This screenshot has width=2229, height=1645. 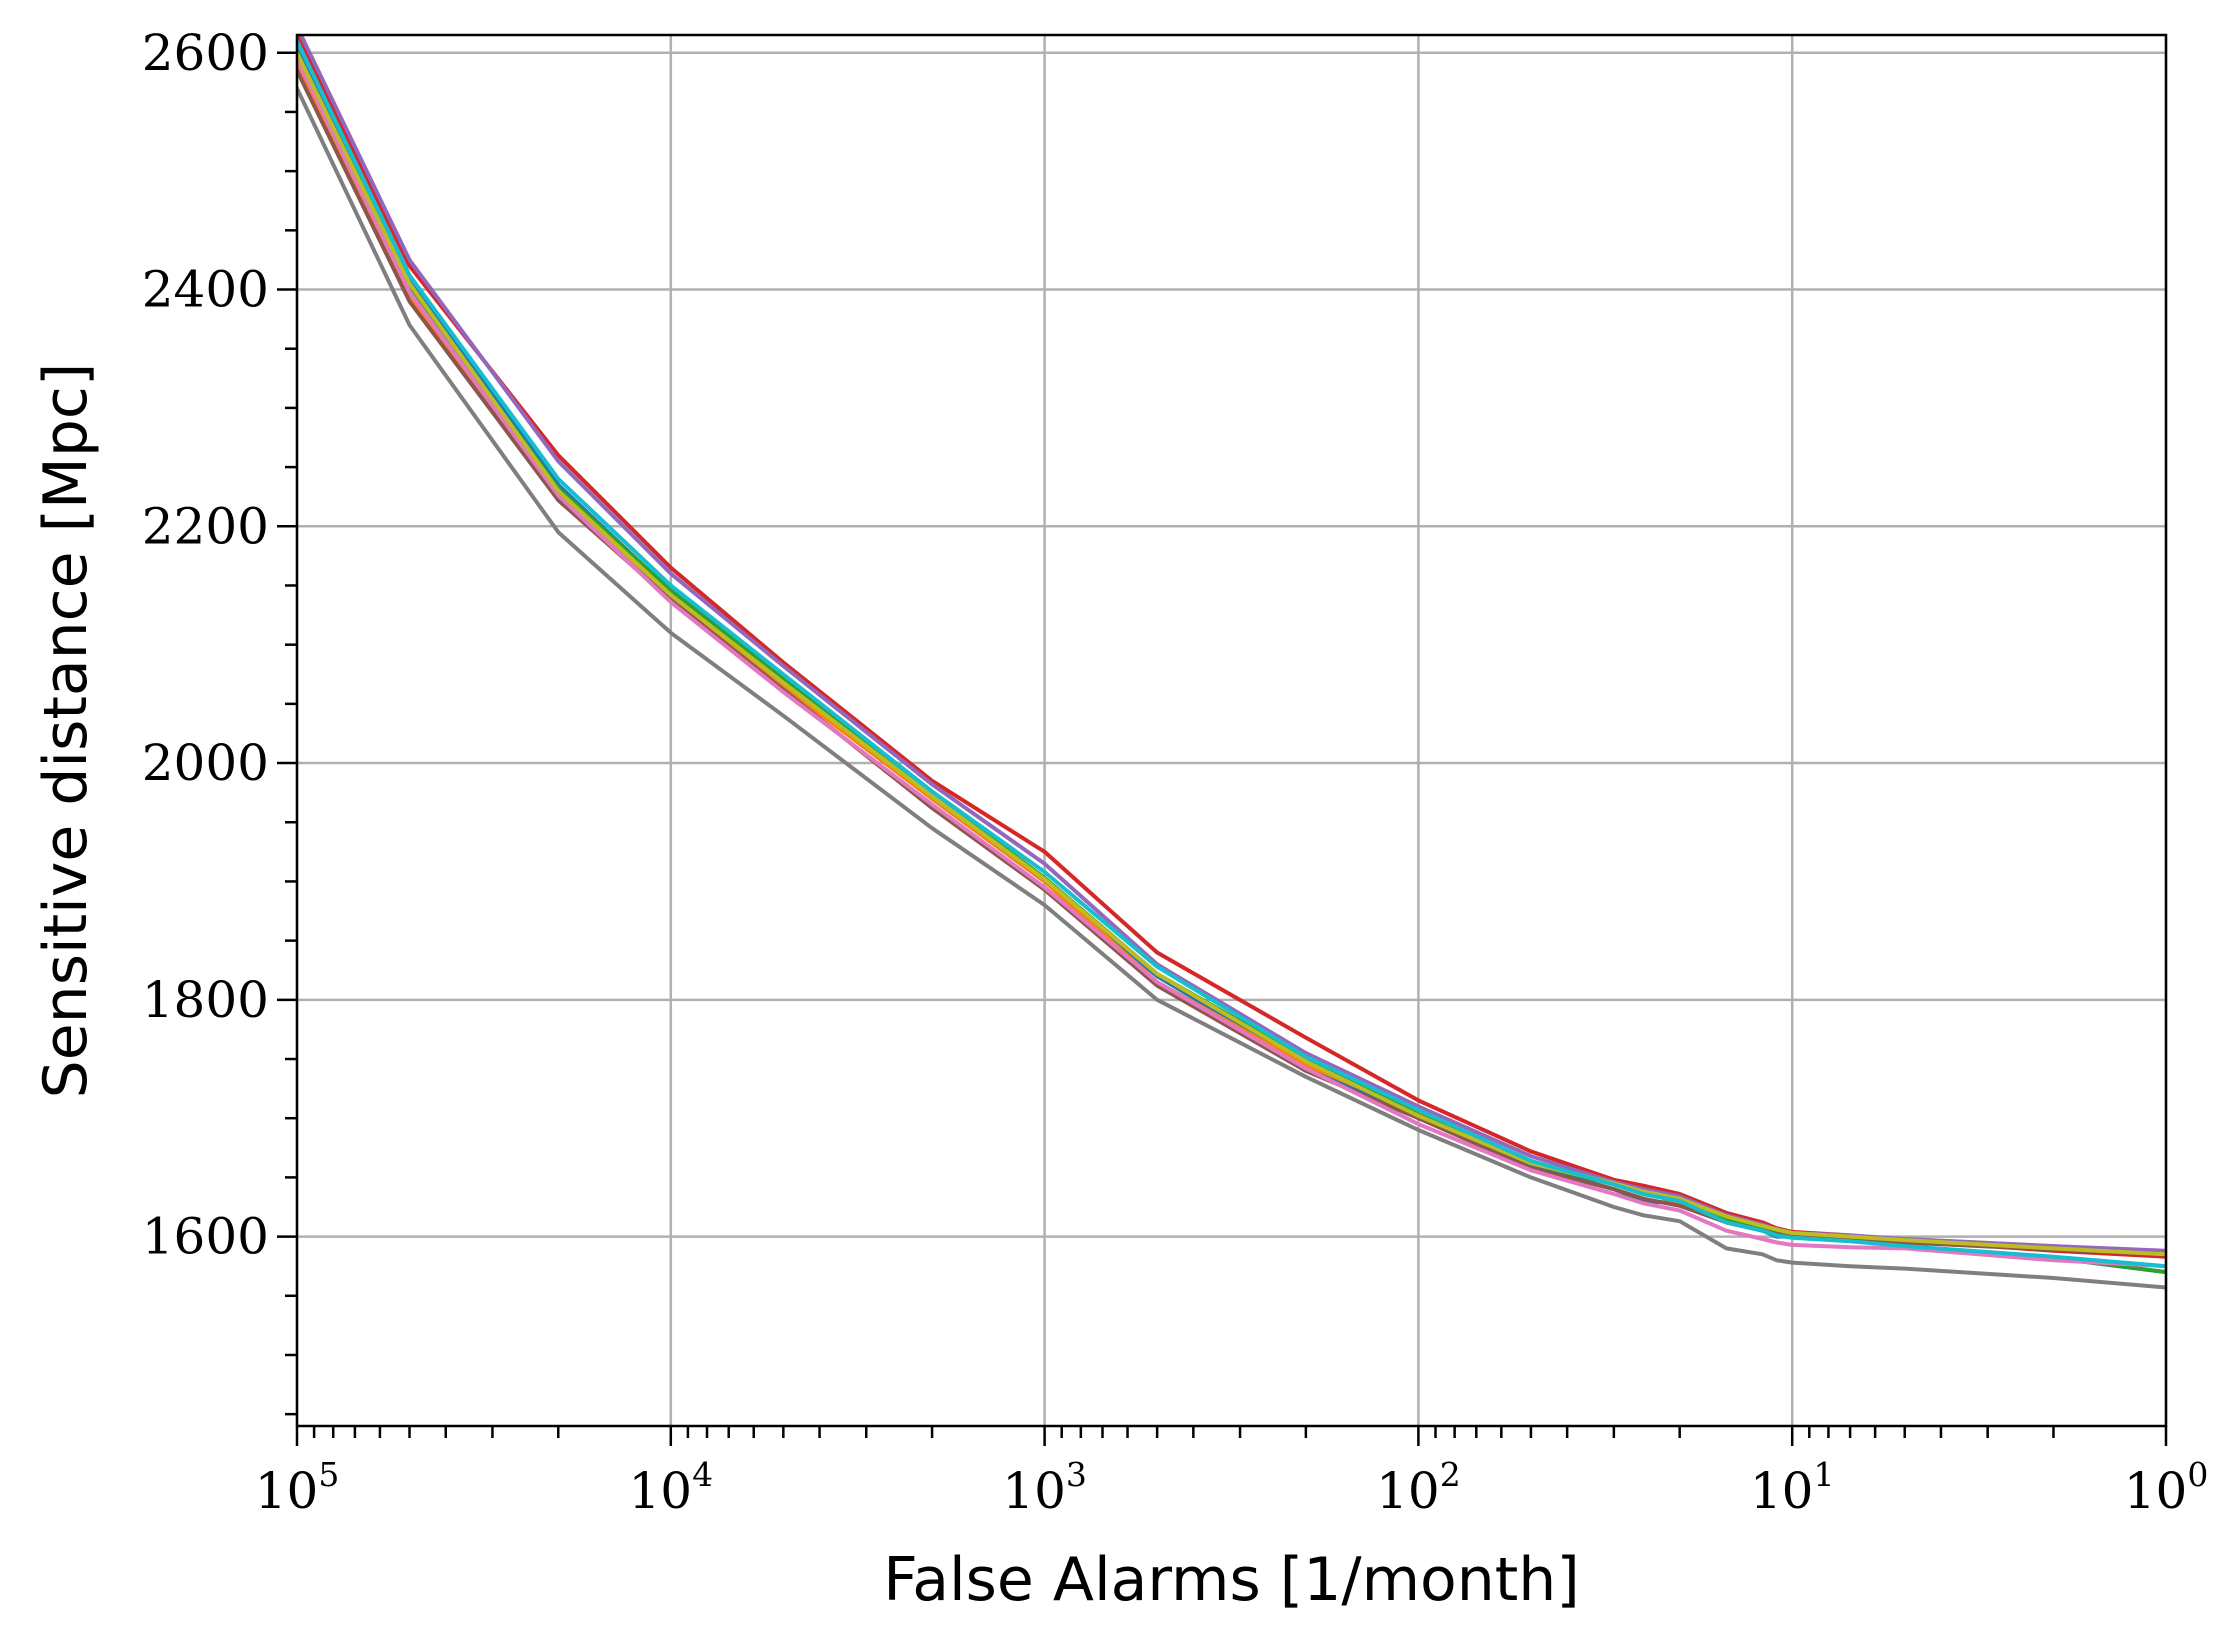 What do you see at coordinates (205, 290) in the screenshot?
I see `y-tick-label-4: 2400` at bounding box center [205, 290].